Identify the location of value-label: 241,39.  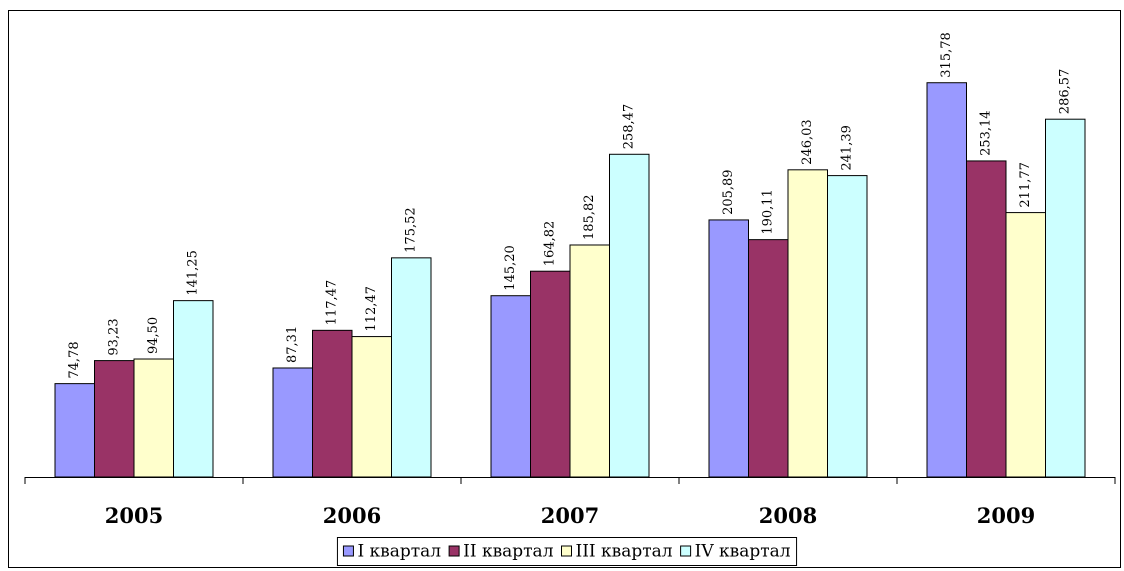
(847, 148).